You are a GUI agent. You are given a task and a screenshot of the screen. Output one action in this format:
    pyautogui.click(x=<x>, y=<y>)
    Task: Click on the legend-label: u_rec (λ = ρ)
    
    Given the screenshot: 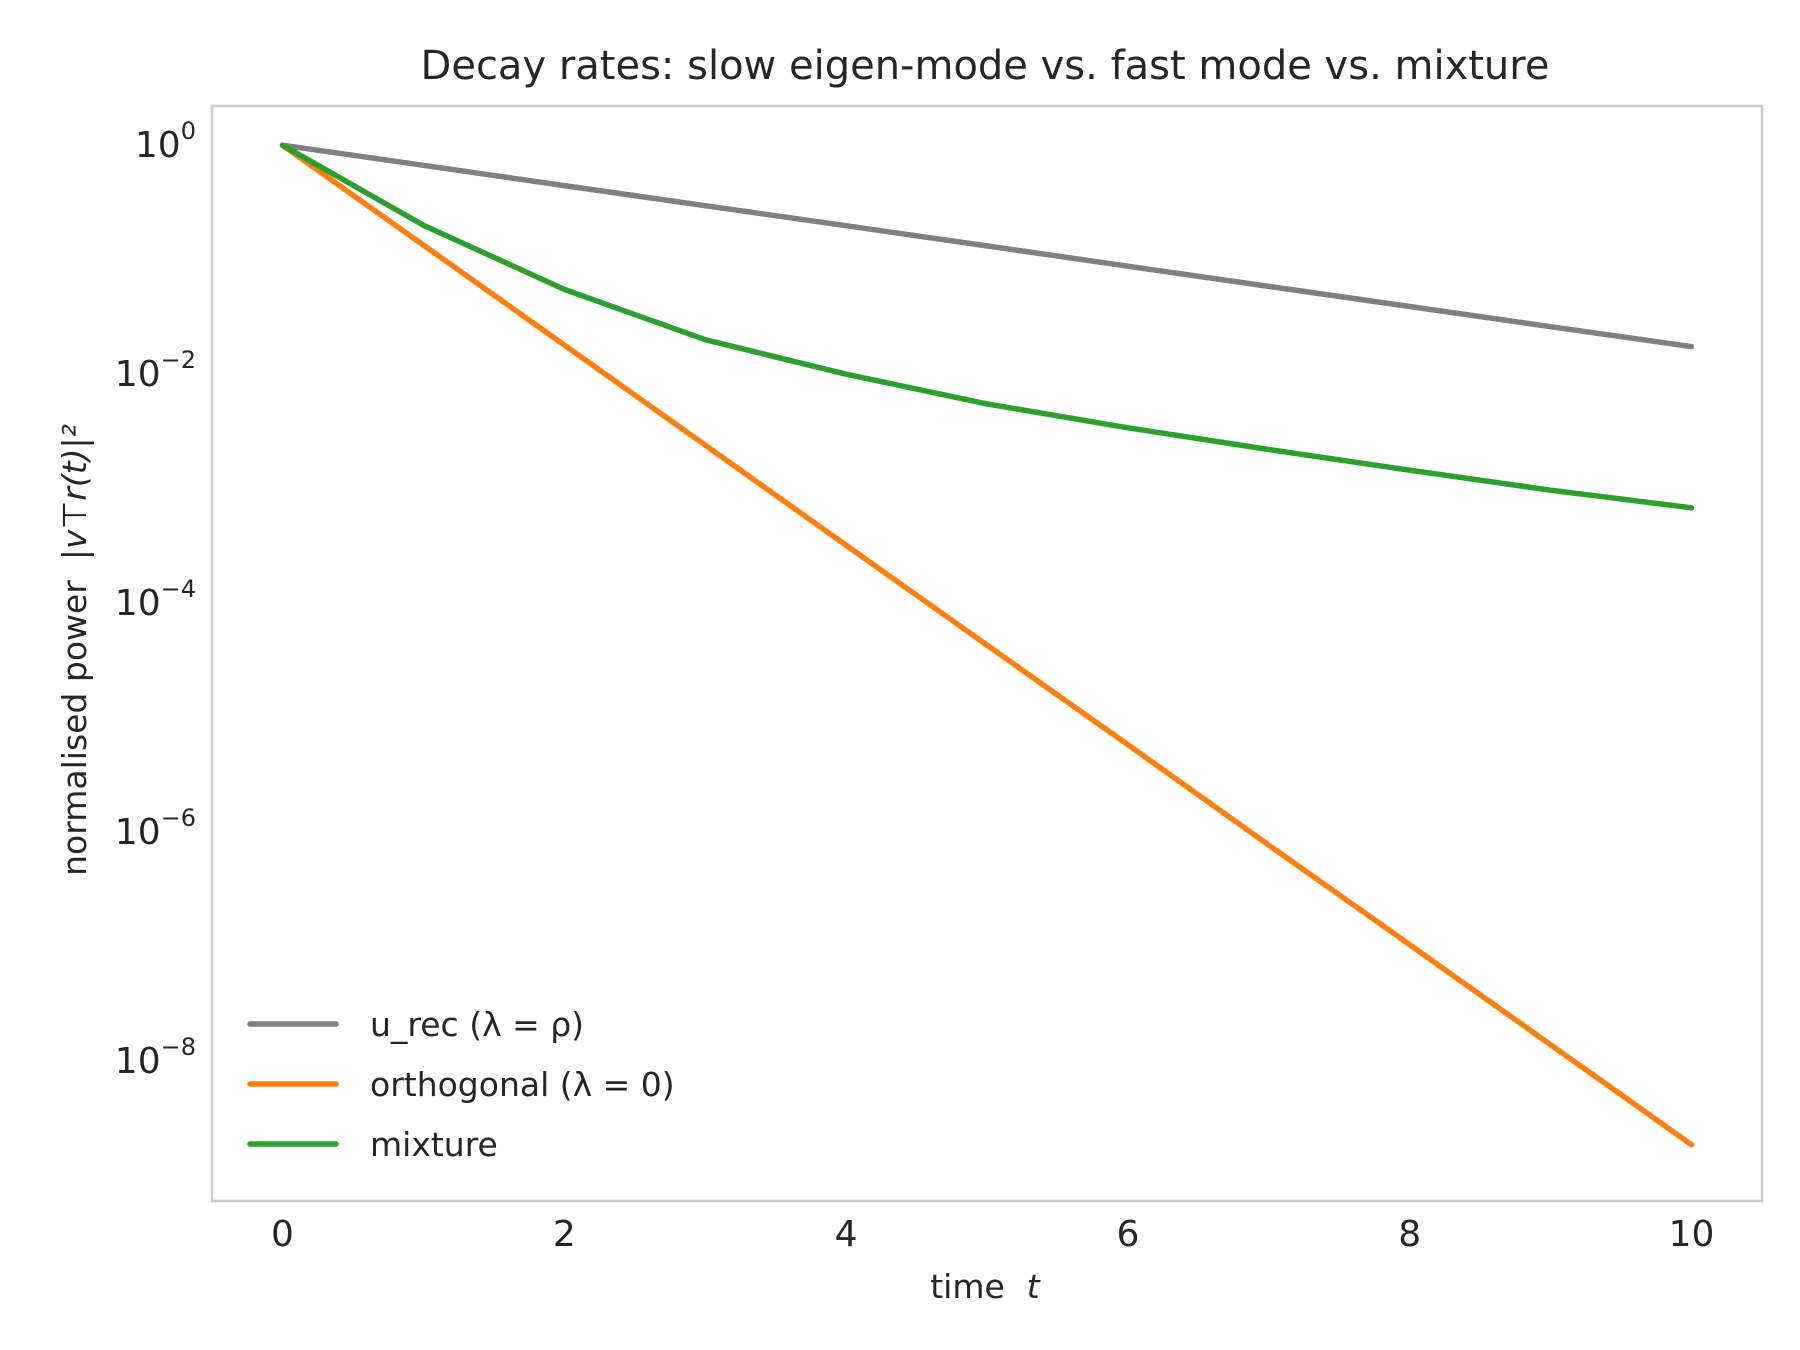 What is the action you would take?
    pyautogui.click(x=477, y=1024)
    